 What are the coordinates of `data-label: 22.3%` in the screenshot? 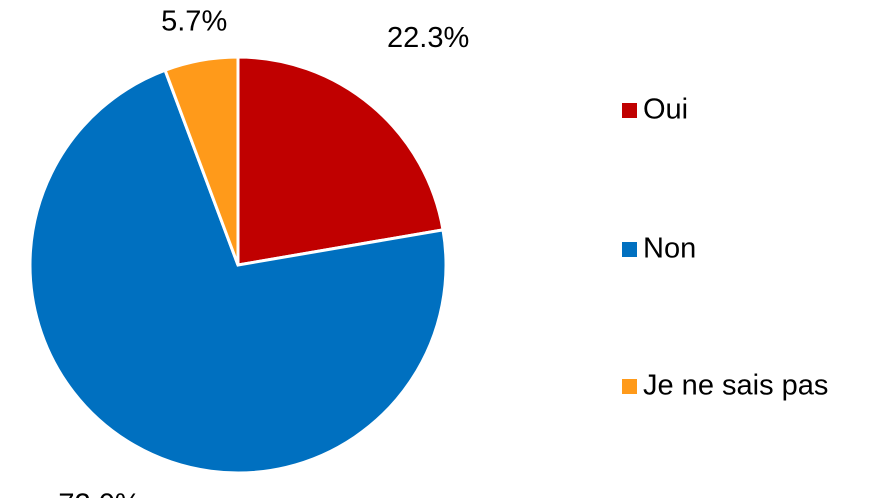 It's located at (428, 38).